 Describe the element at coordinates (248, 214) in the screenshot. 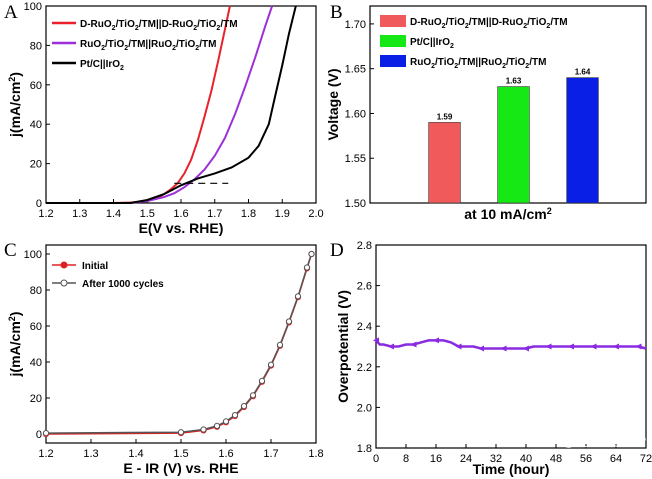

I see `panel-a-x-tick-label: 1.8` at that location.